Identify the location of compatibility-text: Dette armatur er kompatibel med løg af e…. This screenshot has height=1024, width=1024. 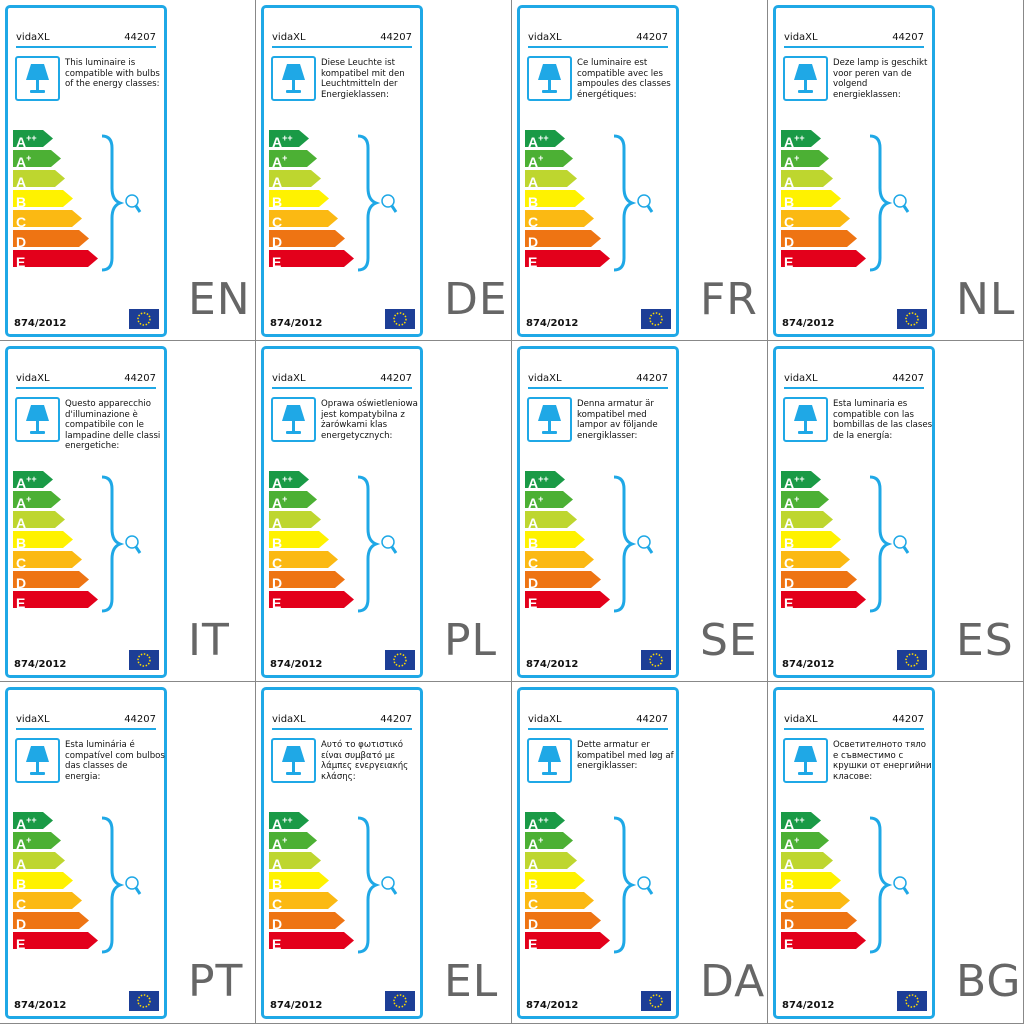
(625, 755).